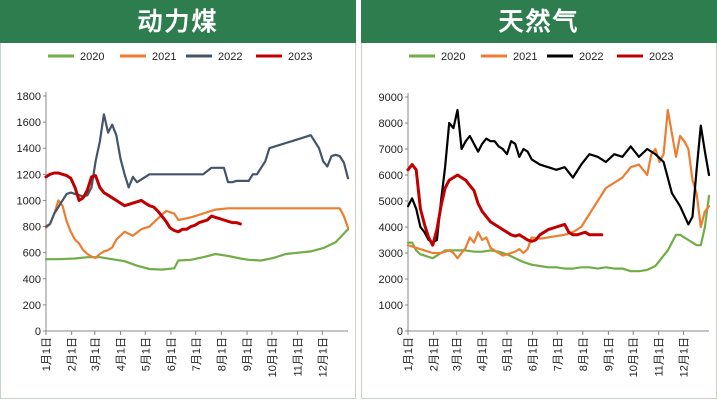 This screenshot has width=717, height=400. What do you see at coordinates (32, 280) in the screenshot?
I see `y-tick-label: 400` at bounding box center [32, 280].